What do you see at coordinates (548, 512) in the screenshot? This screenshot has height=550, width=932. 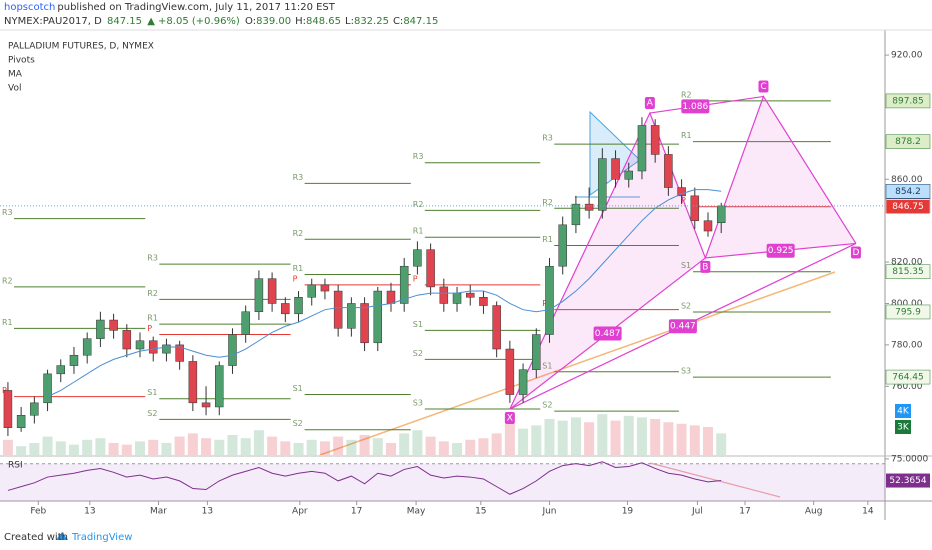 I see `x-tick-label: Jun` at bounding box center [548, 512].